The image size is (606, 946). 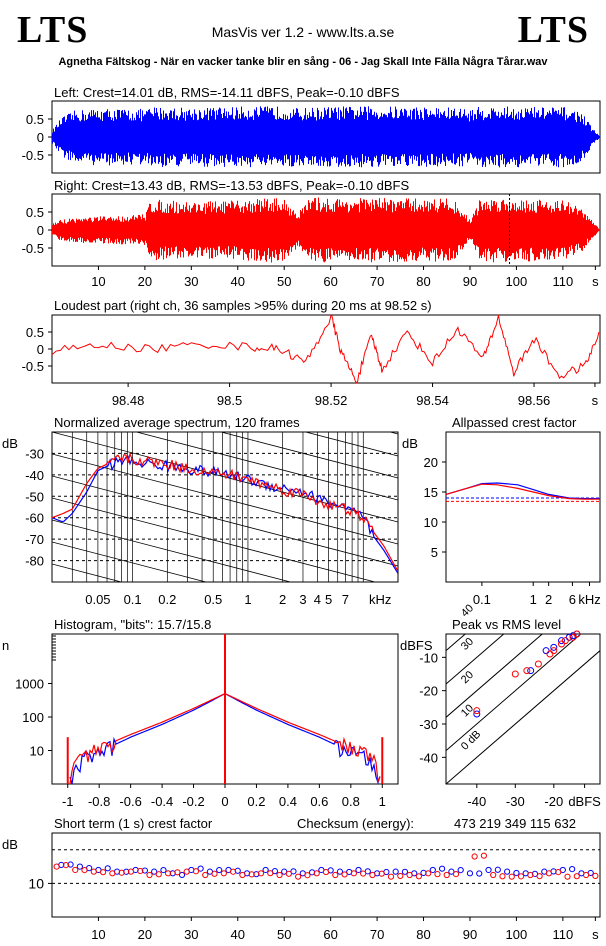 I want to click on loudest-part-x-tick-label: 98.52, so click(x=331, y=400).